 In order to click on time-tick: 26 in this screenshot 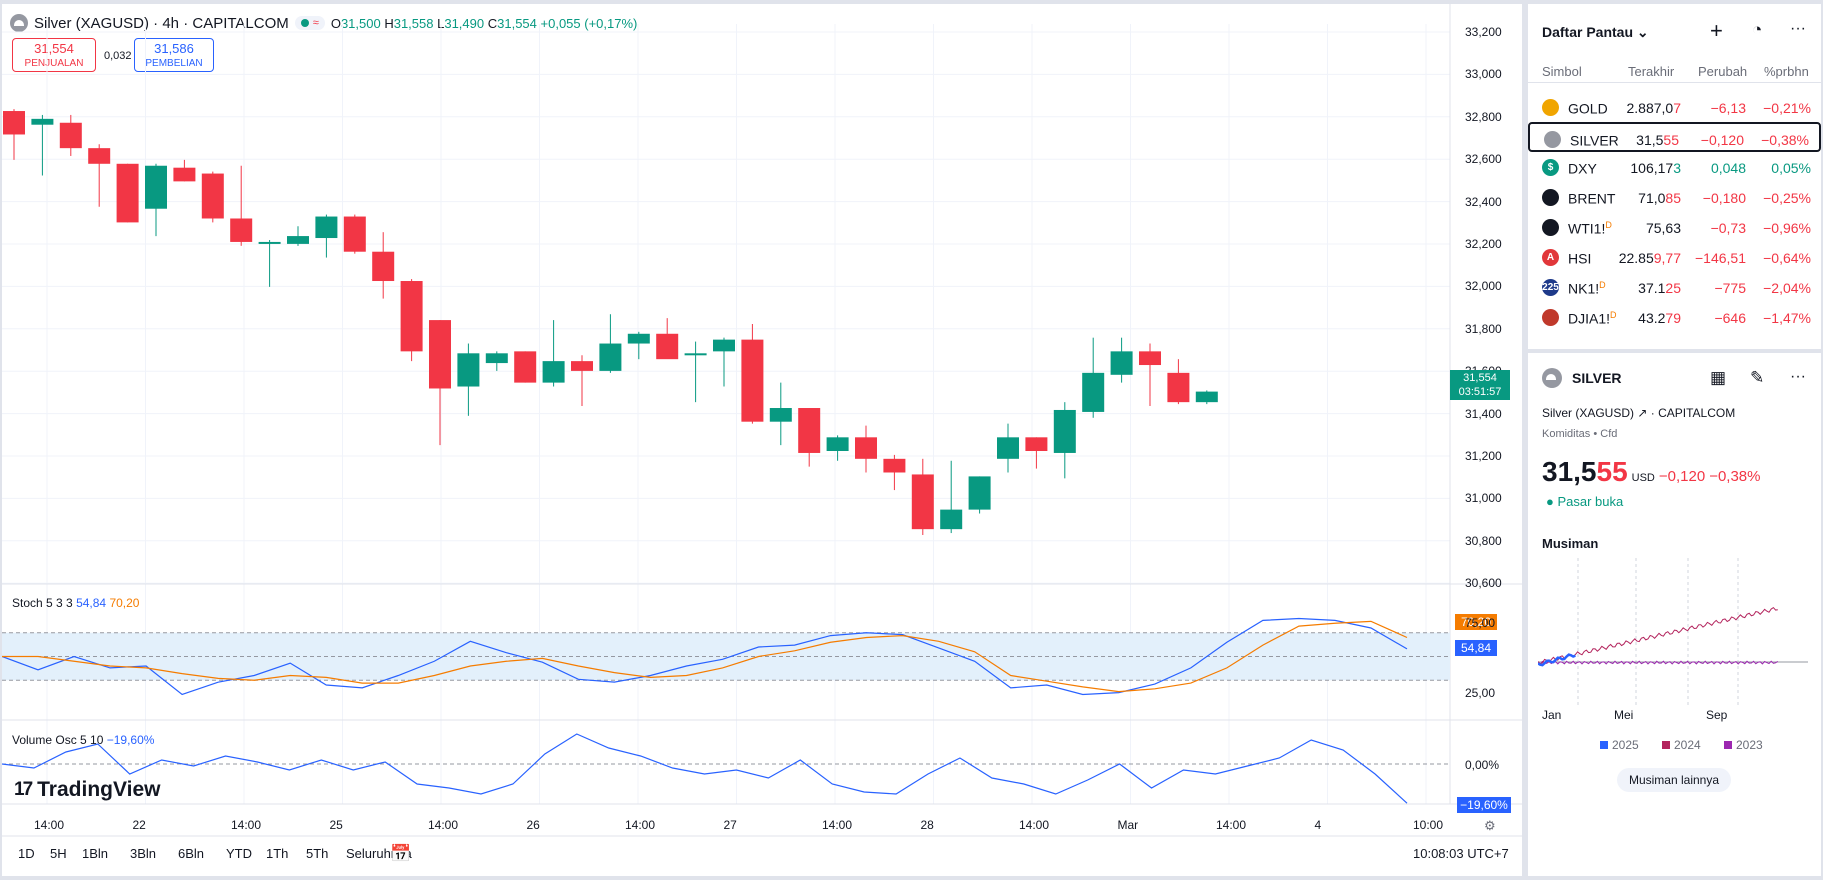, I will do `click(533, 825)`.